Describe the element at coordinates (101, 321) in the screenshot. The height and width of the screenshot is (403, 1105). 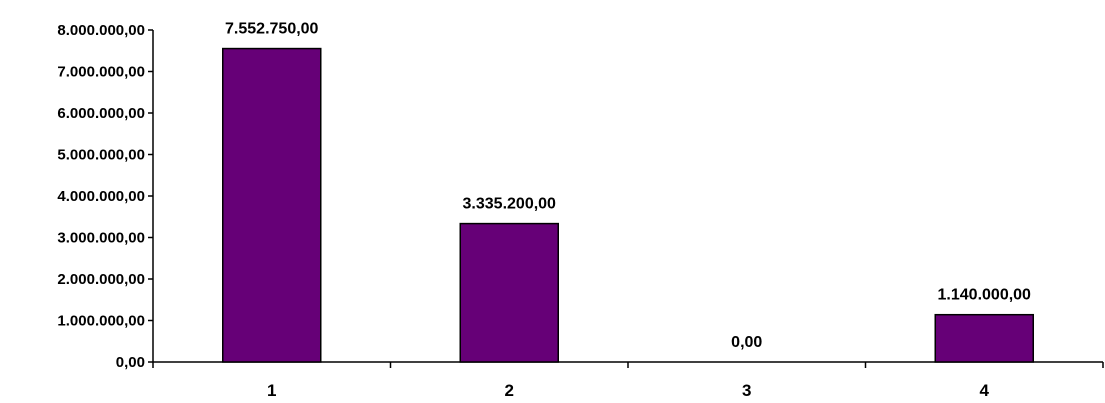
I see `y-tick-label: 1.000.000,00` at that location.